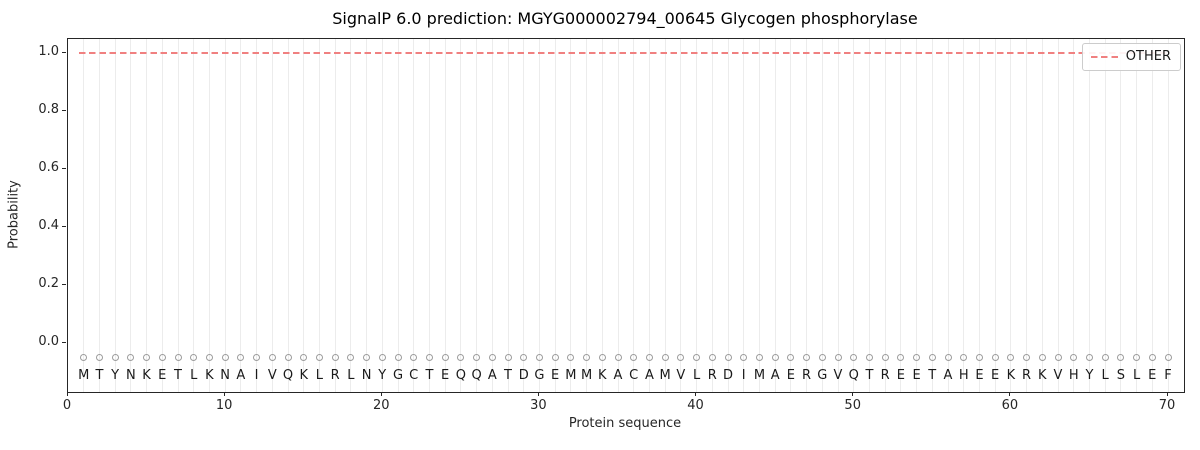 Image resolution: width=1200 pixels, height=450 pixels. What do you see at coordinates (209, 375) in the screenshot?
I see `residue-letter: K` at bounding box center [209, 375].